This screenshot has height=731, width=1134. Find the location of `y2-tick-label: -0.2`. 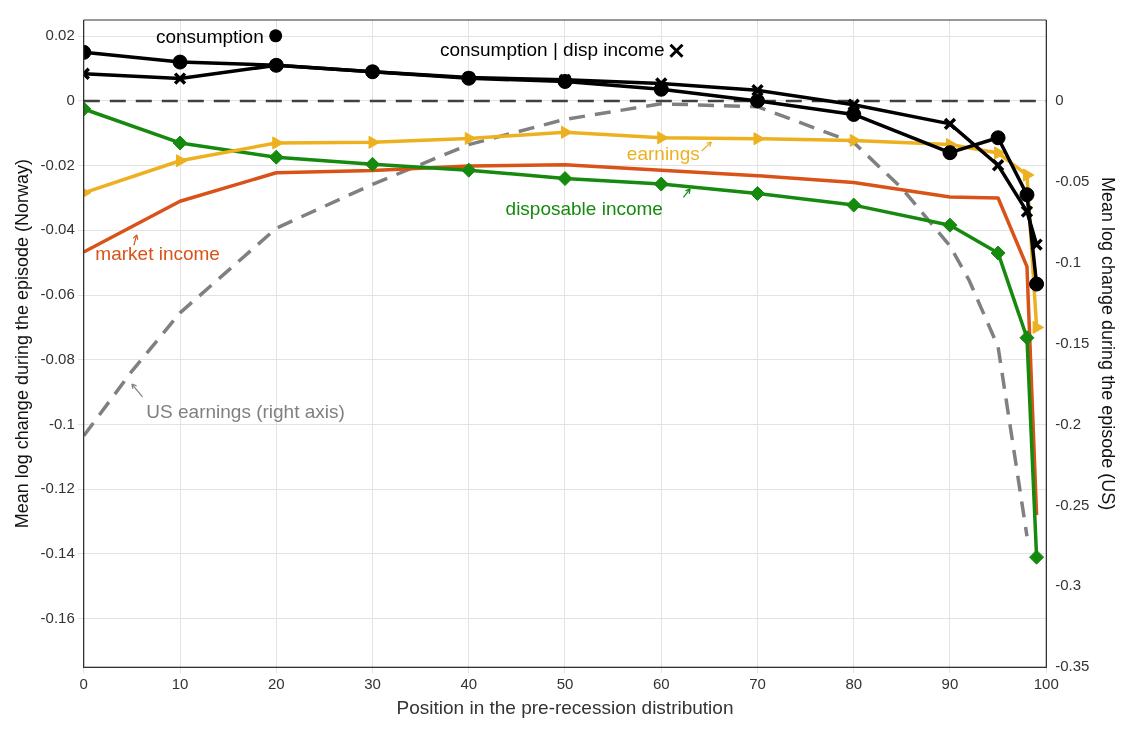

y2-tick-label: -0.2 is located at coordinates (1068, 423).